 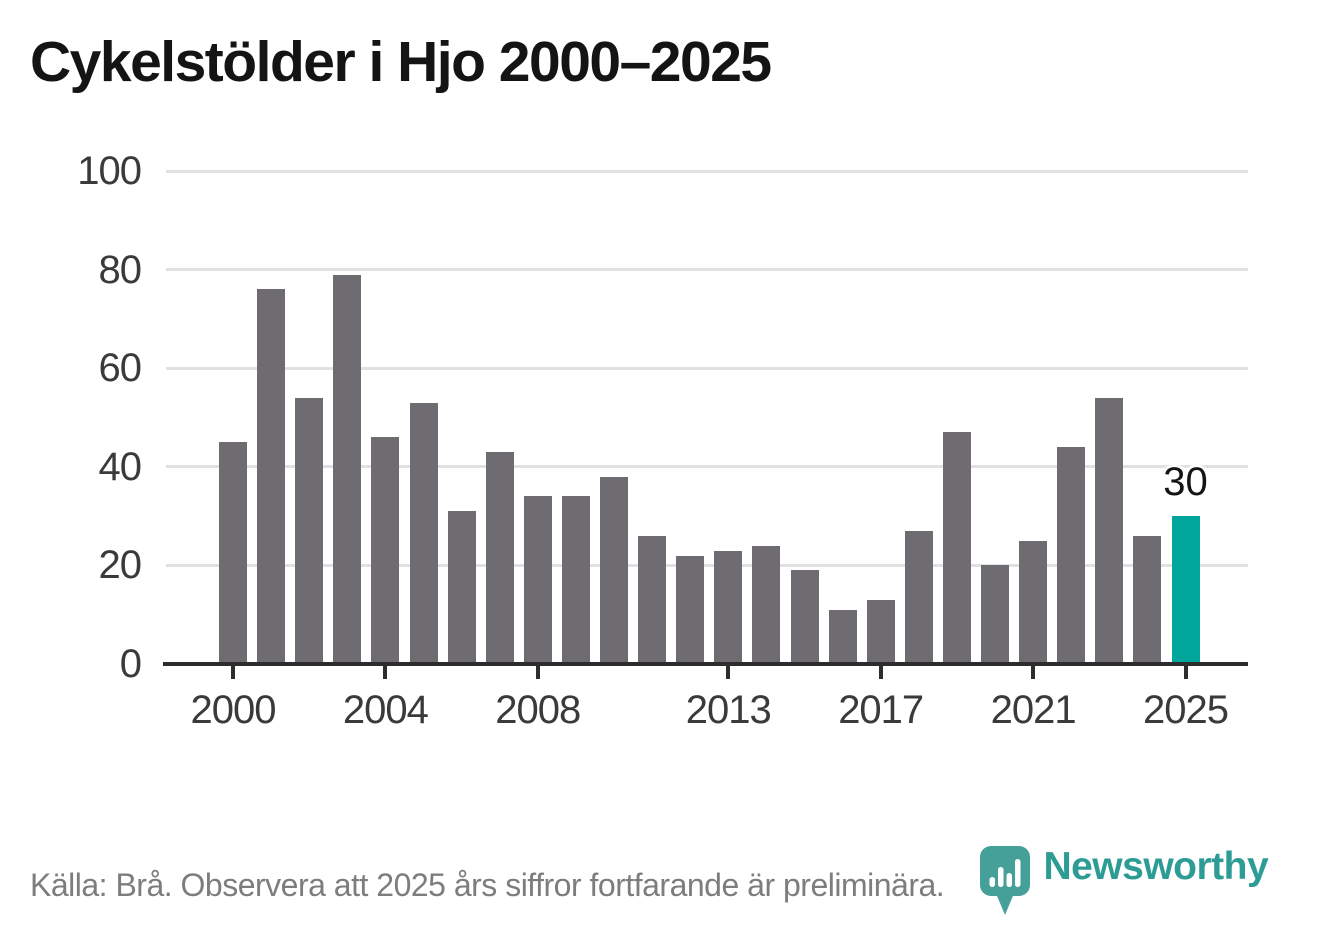 I want to click on bar-2004, so click(x=385, y=550).